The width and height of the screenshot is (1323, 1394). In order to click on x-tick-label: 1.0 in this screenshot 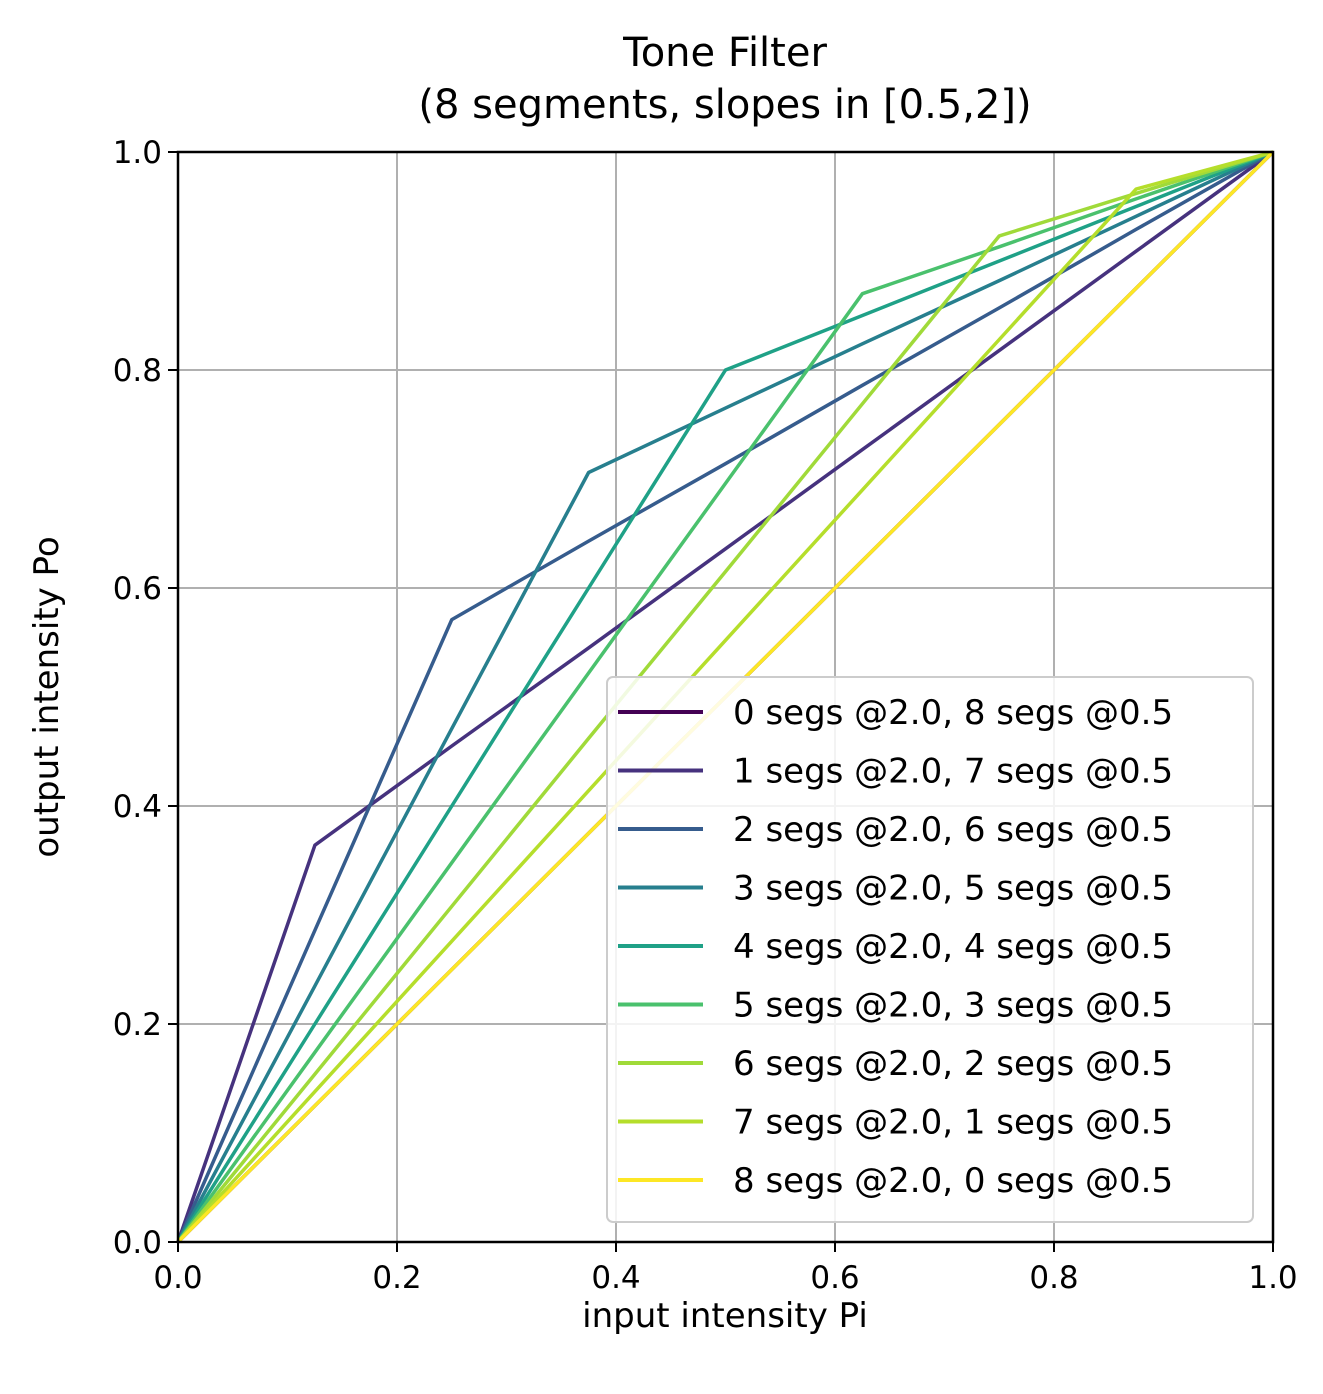, I will do `click(1272, 1278)`.